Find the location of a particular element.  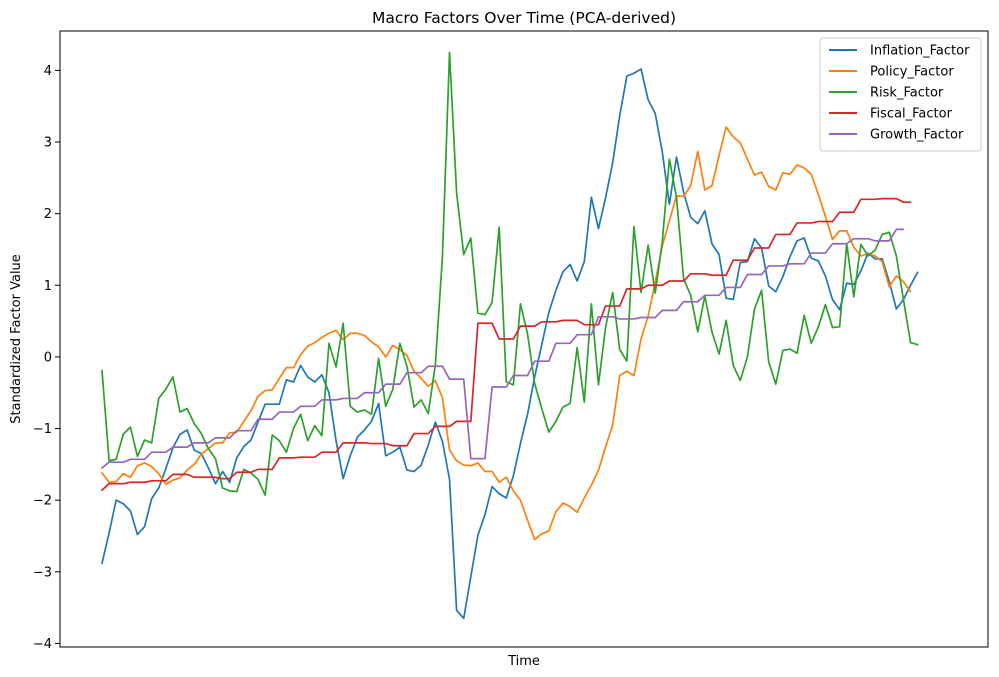

x-axis-label: Time is located at coordinates (523, 661).